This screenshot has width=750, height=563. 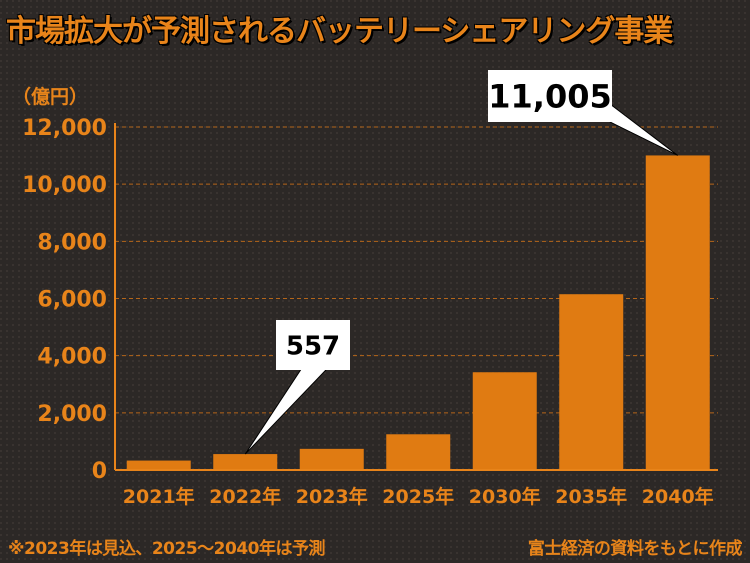 What do you see at coordinates (50, 97) in the screenshot?
I see `y-axis-unit-label: （億円）` at bounding box center [50, 97].